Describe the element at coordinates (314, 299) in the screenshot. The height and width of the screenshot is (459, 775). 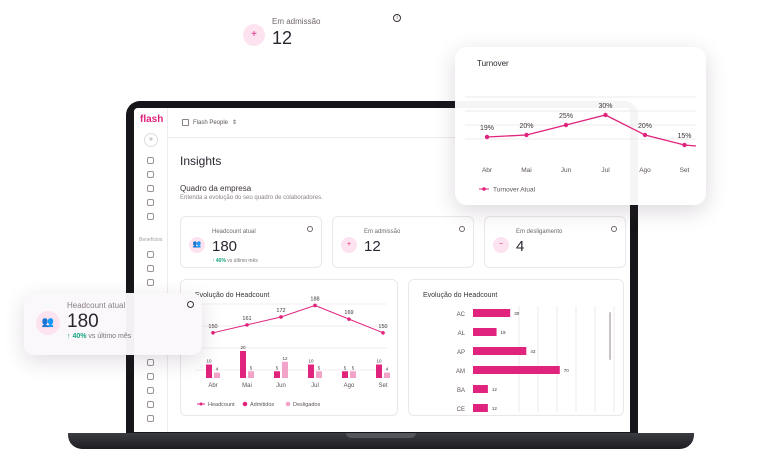
I see `headcount-data-label: 188` at that location.